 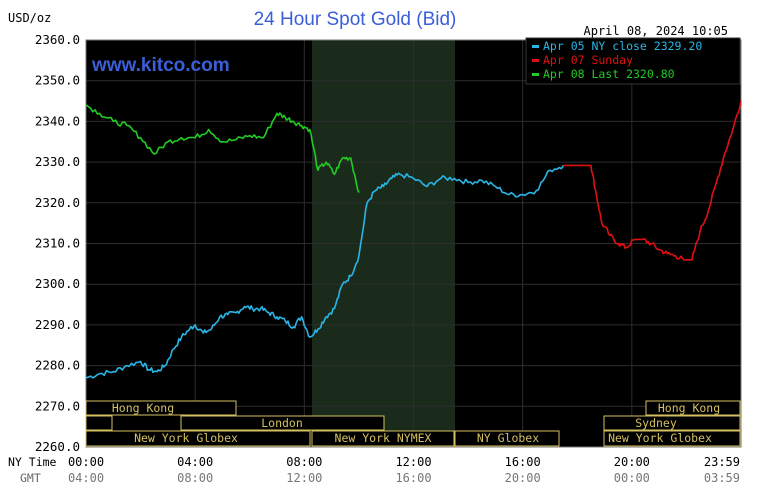 What do you see at coordinates (57, 39) in the screenshot?
I see `y-tick-label: 2360.0` at bounding box center [57, 39].